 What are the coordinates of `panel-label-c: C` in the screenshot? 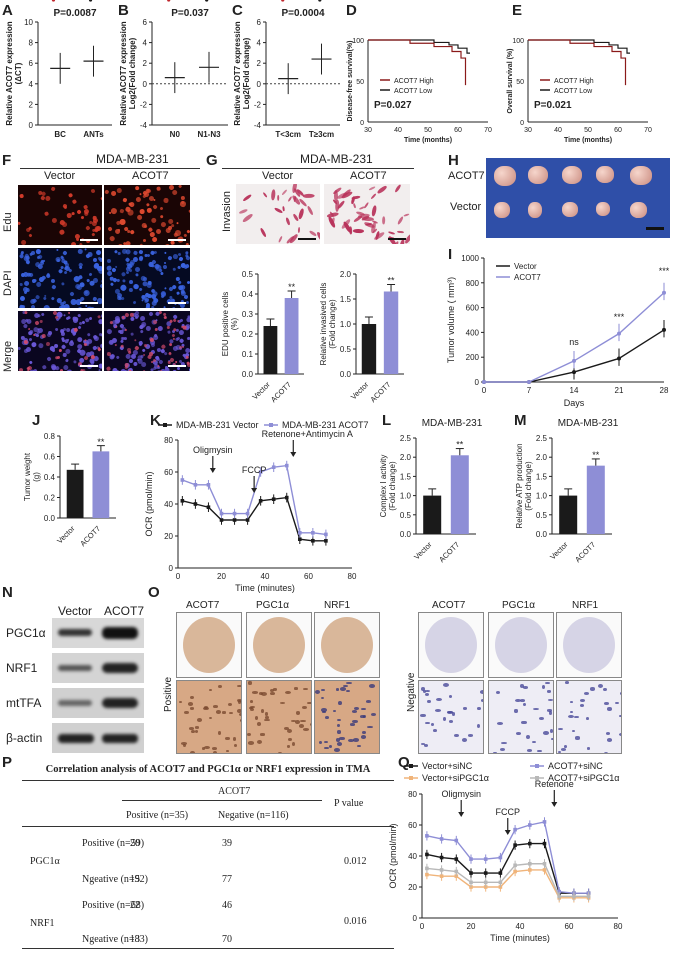 It's located at (237, 10).